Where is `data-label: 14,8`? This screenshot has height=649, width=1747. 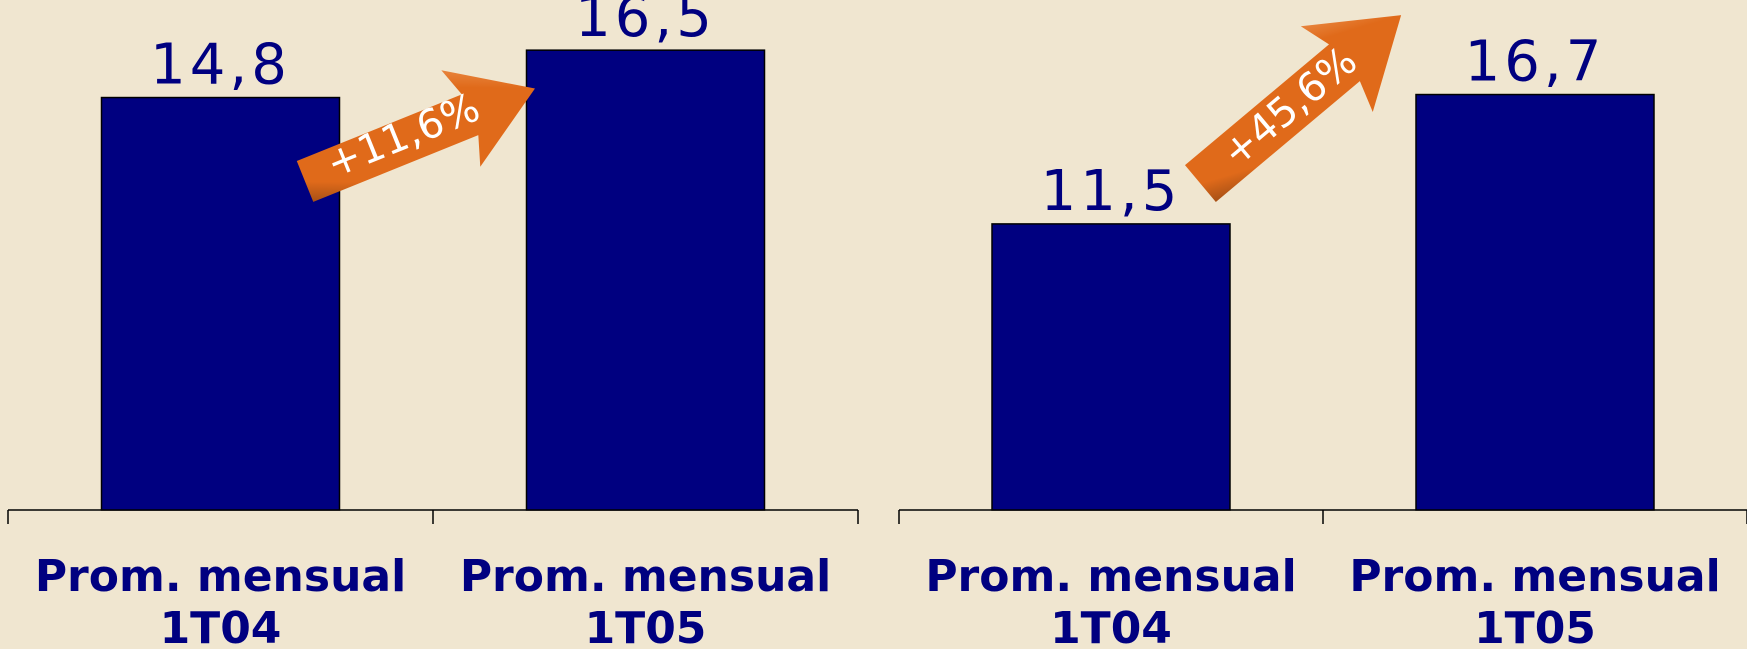
data-label: 14,8 is located at coordinates (220, 65).